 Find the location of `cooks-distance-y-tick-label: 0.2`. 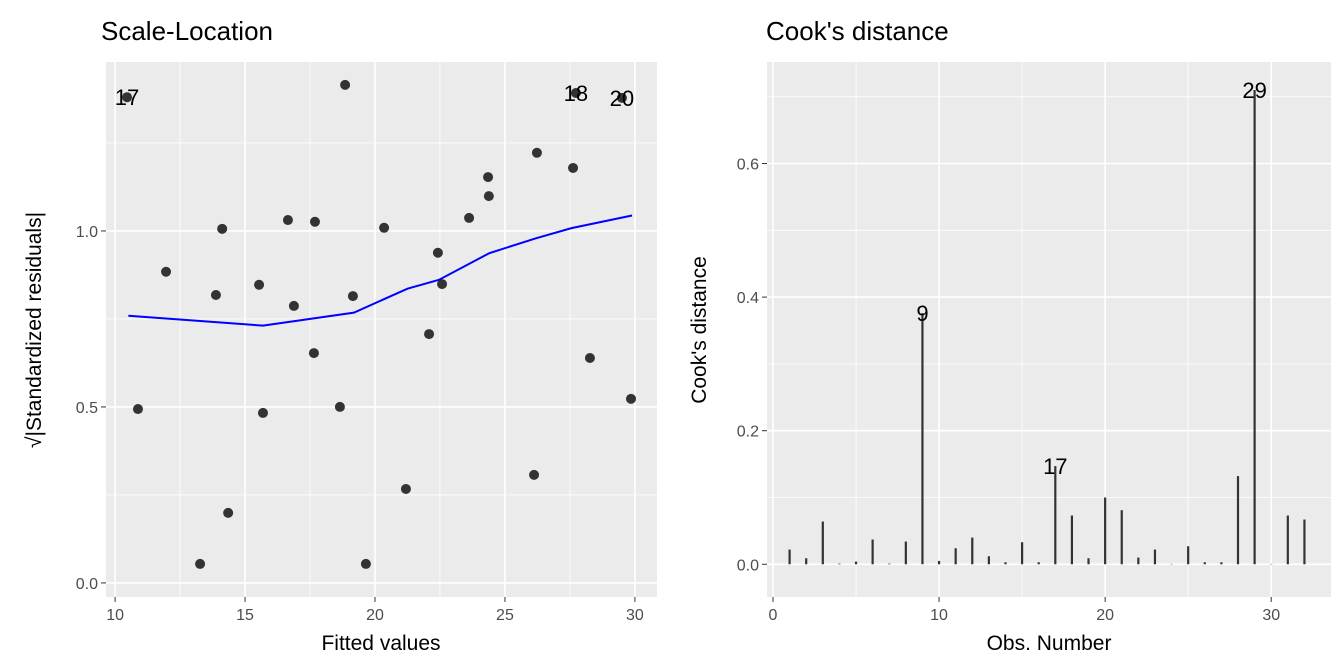

cooks-distance-y-tick-label: 0.2 is located at coordinates (748, 432).